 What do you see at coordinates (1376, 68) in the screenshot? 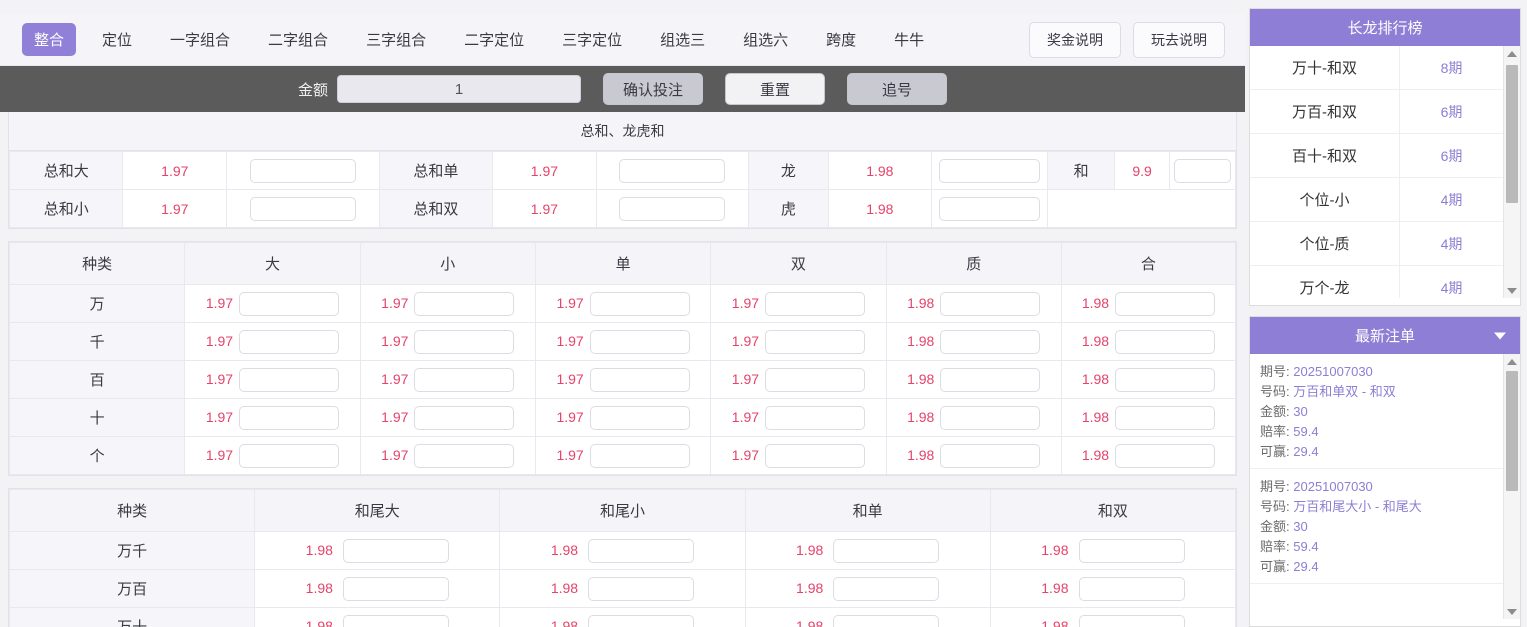
I see `list-item: 万十-和双 8期` at bounding box center [1376, 68].